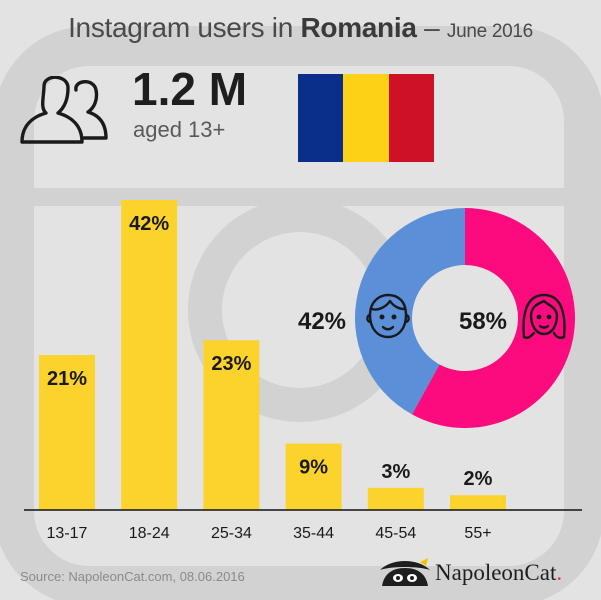 This screenshot has width=601, height=600. I want to click on bar-55+, so click(478, 502).